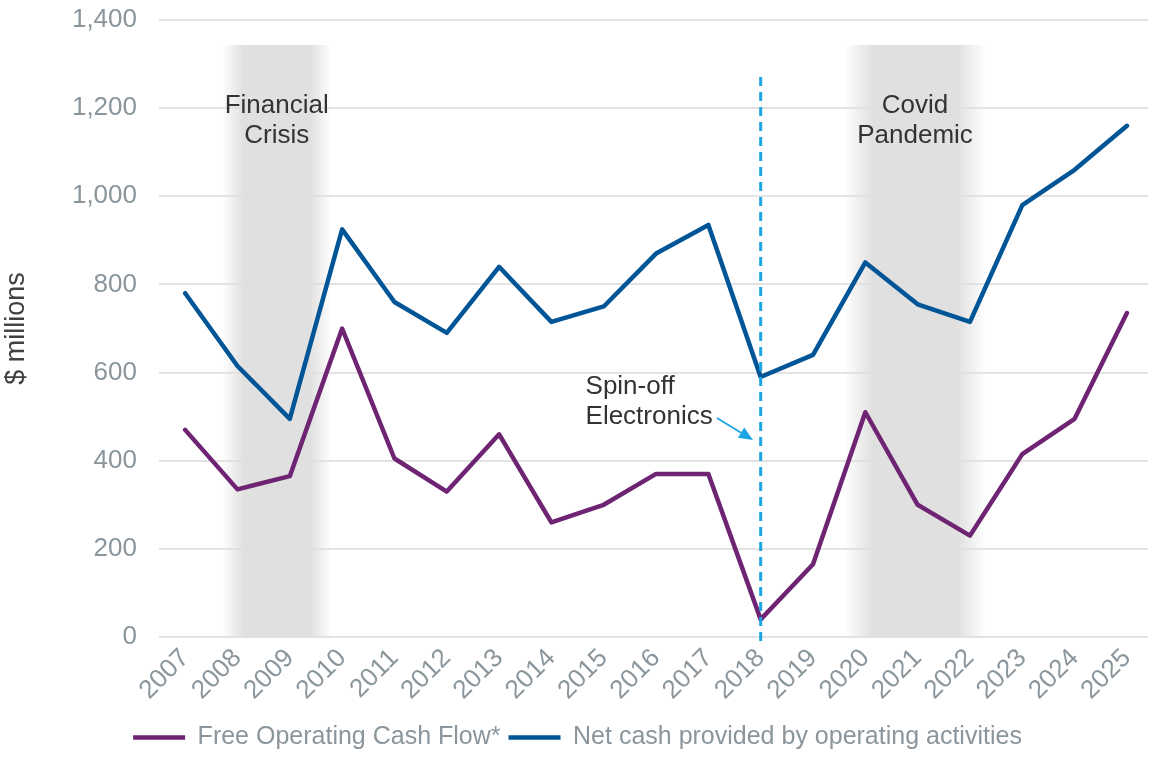 The image size is (1155, 760). What do you see at coordinates (349, 735) in the screenshot?
I see `legend-label: Free Operating Cash Flow*` at bounding box center [349, 735].